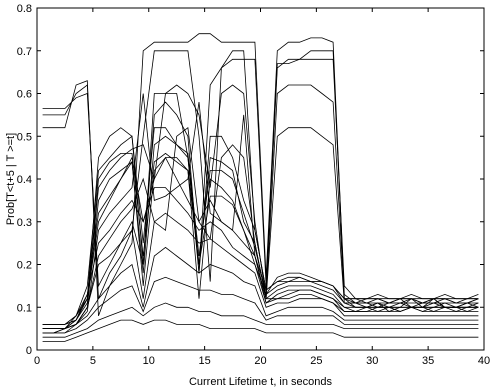 The height and width of the screenshot is (392, 501). What do you see at coordinates (24, 95) in the screenshot?
I see `y-tick-label: 0.6` at bounding box center [24, 95].